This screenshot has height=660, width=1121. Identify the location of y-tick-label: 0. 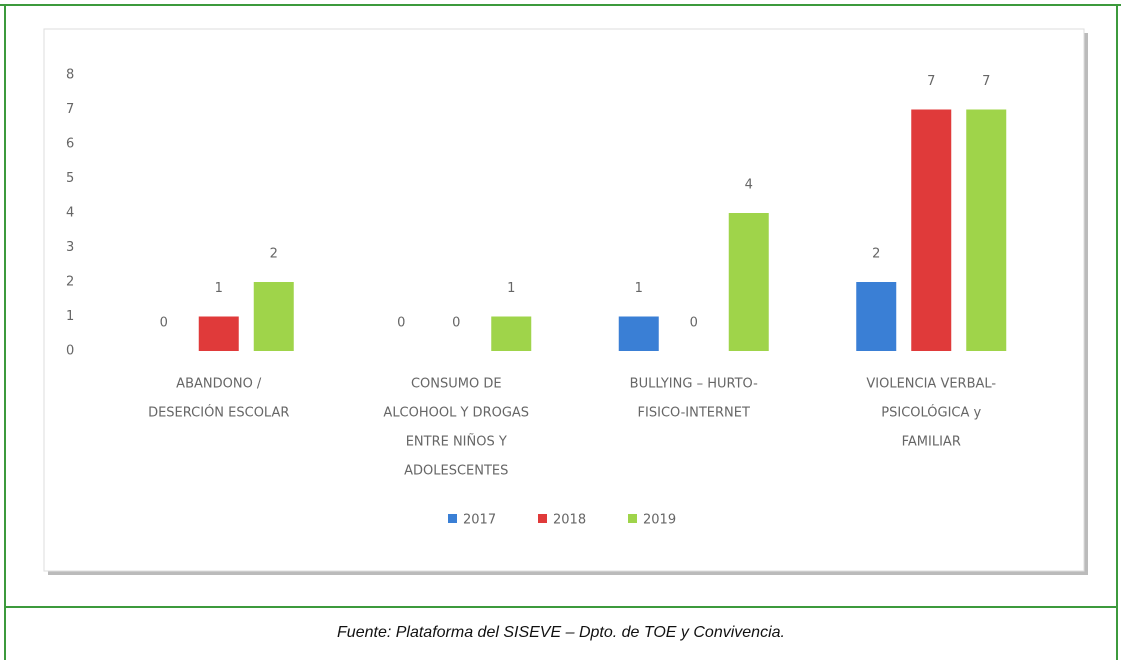
(70, 351).